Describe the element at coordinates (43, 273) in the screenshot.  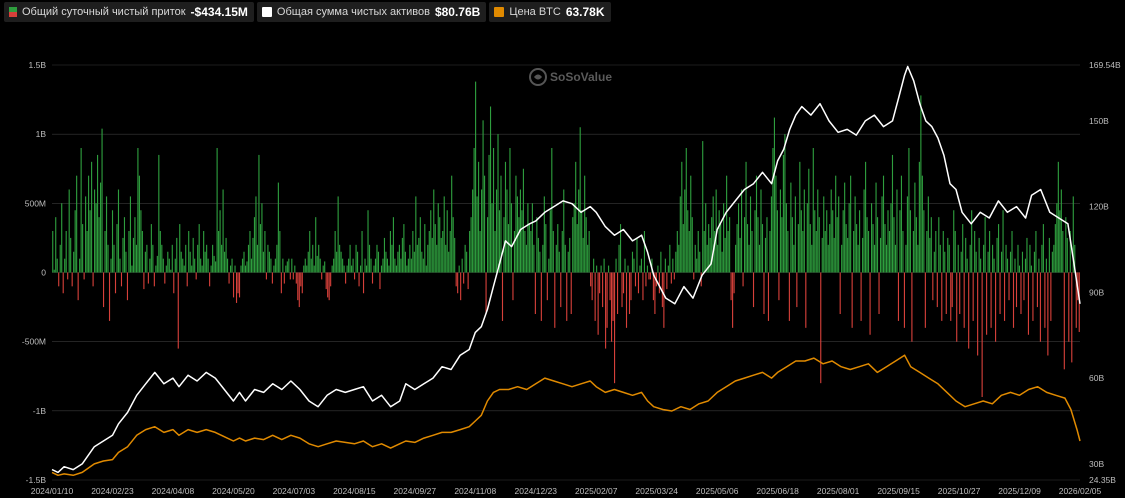
I see `y-left-tick-label: 0` at that location.